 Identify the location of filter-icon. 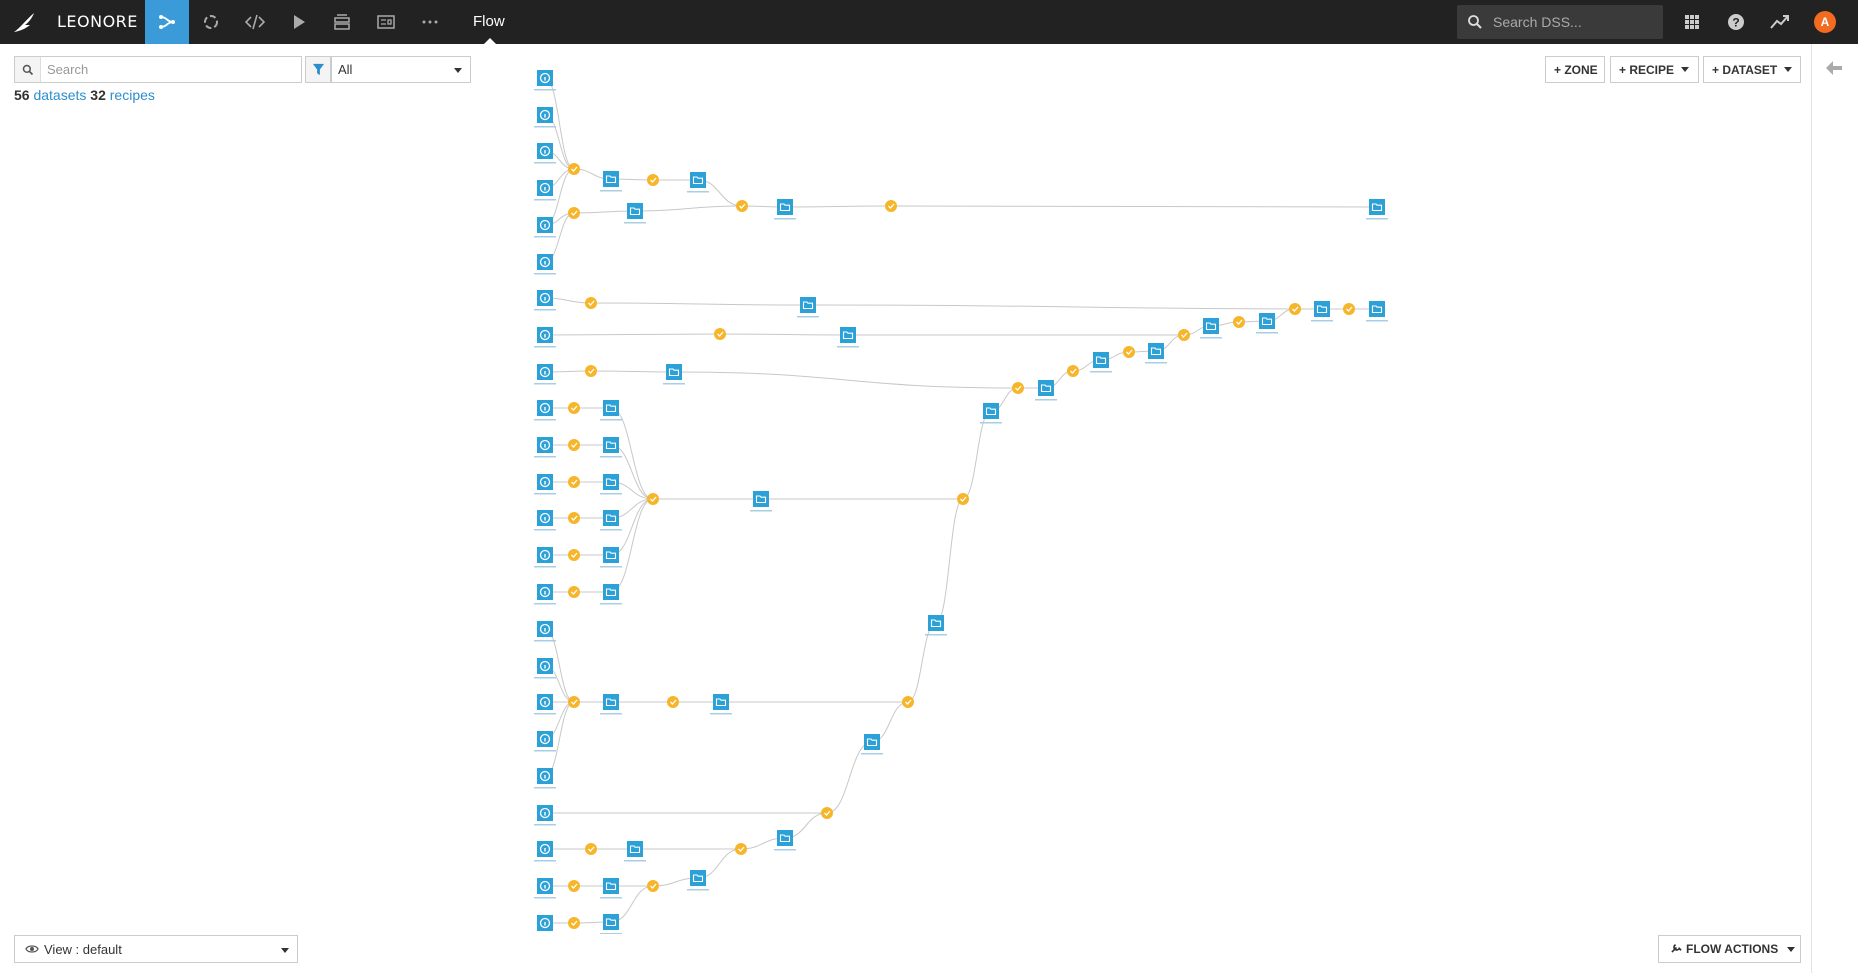
(318, 69).